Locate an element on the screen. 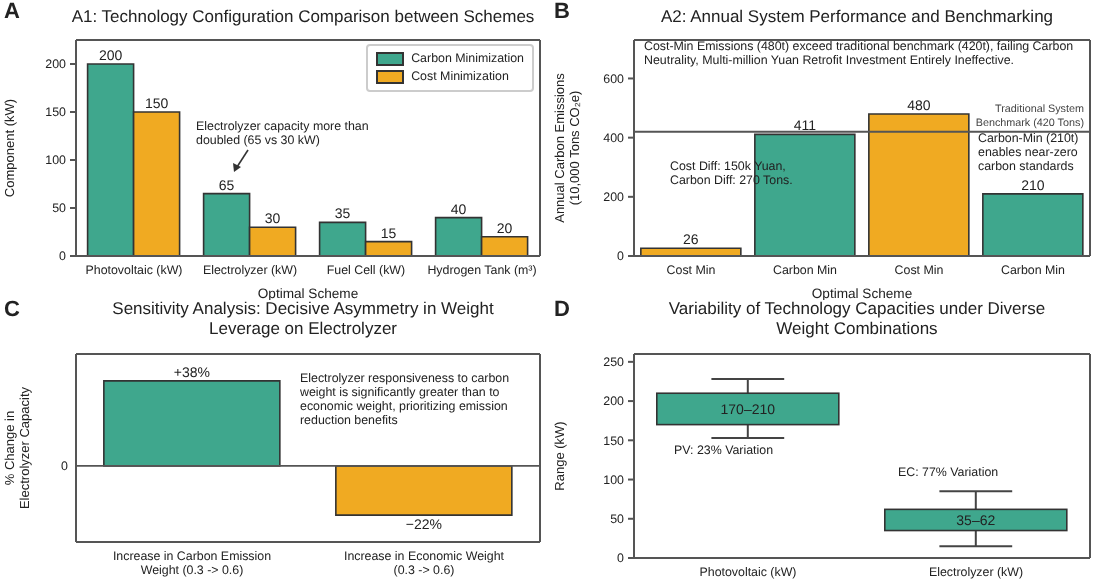  text: C is located at coordinates (12, 310).